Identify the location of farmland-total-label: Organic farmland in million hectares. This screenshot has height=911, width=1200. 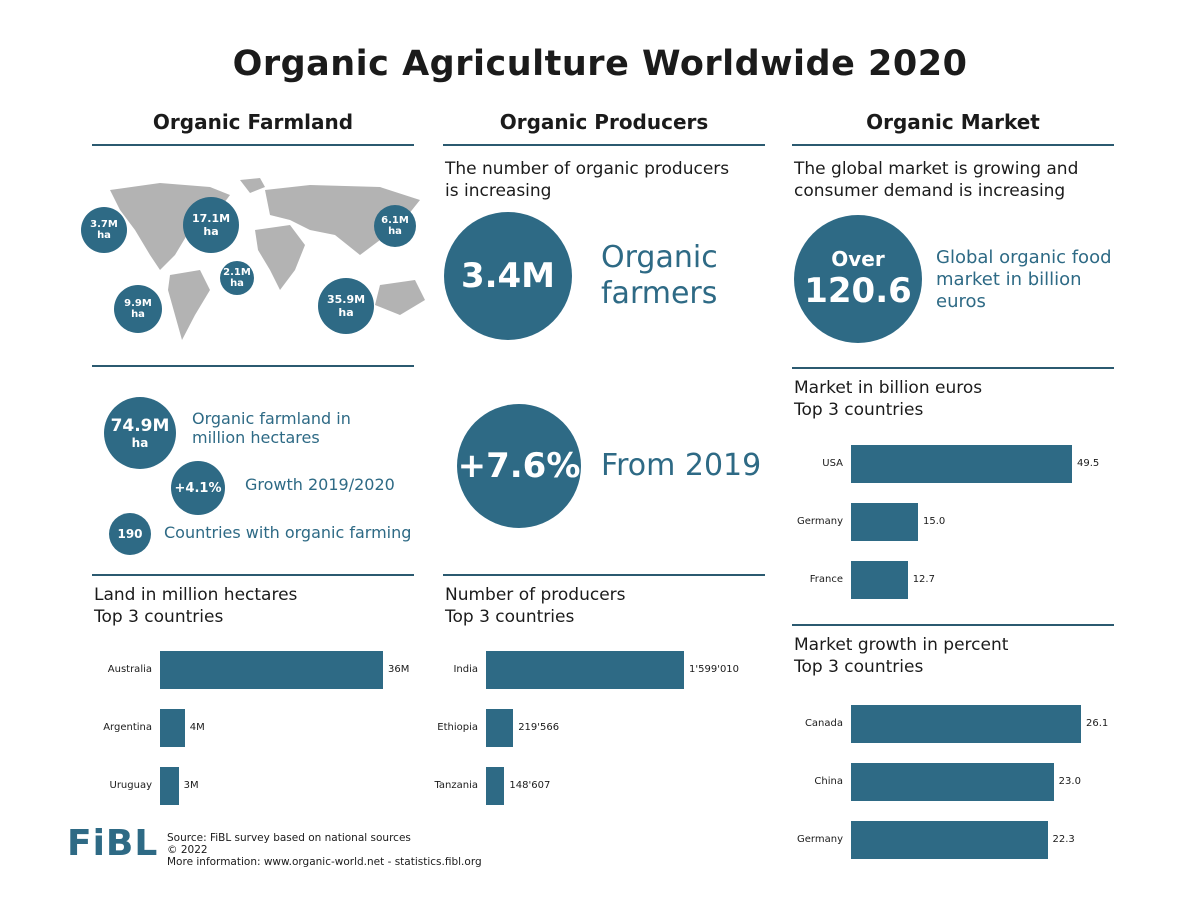
(271, 428).